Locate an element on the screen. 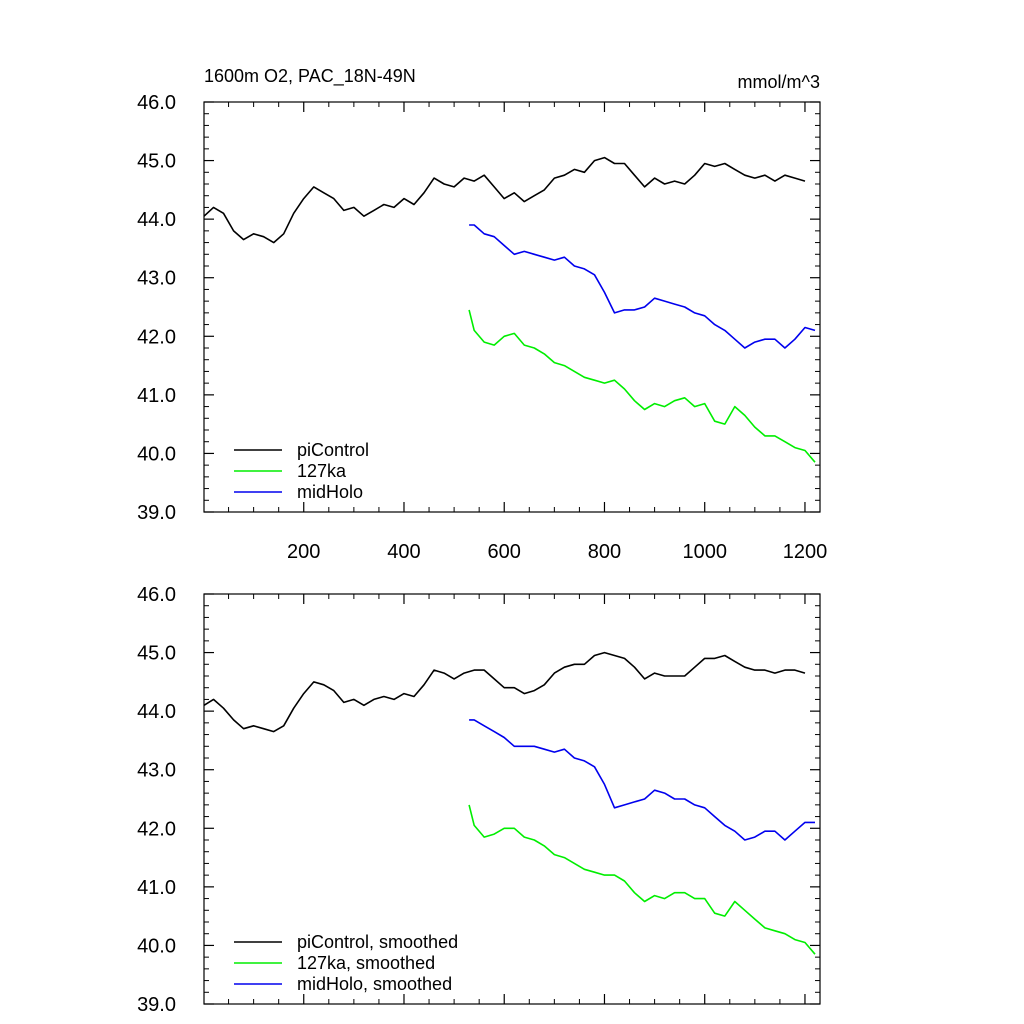 The height and width of the screenshot is (1024, 1024). x-tick-label: 600 is located at coordinates (504, 552).